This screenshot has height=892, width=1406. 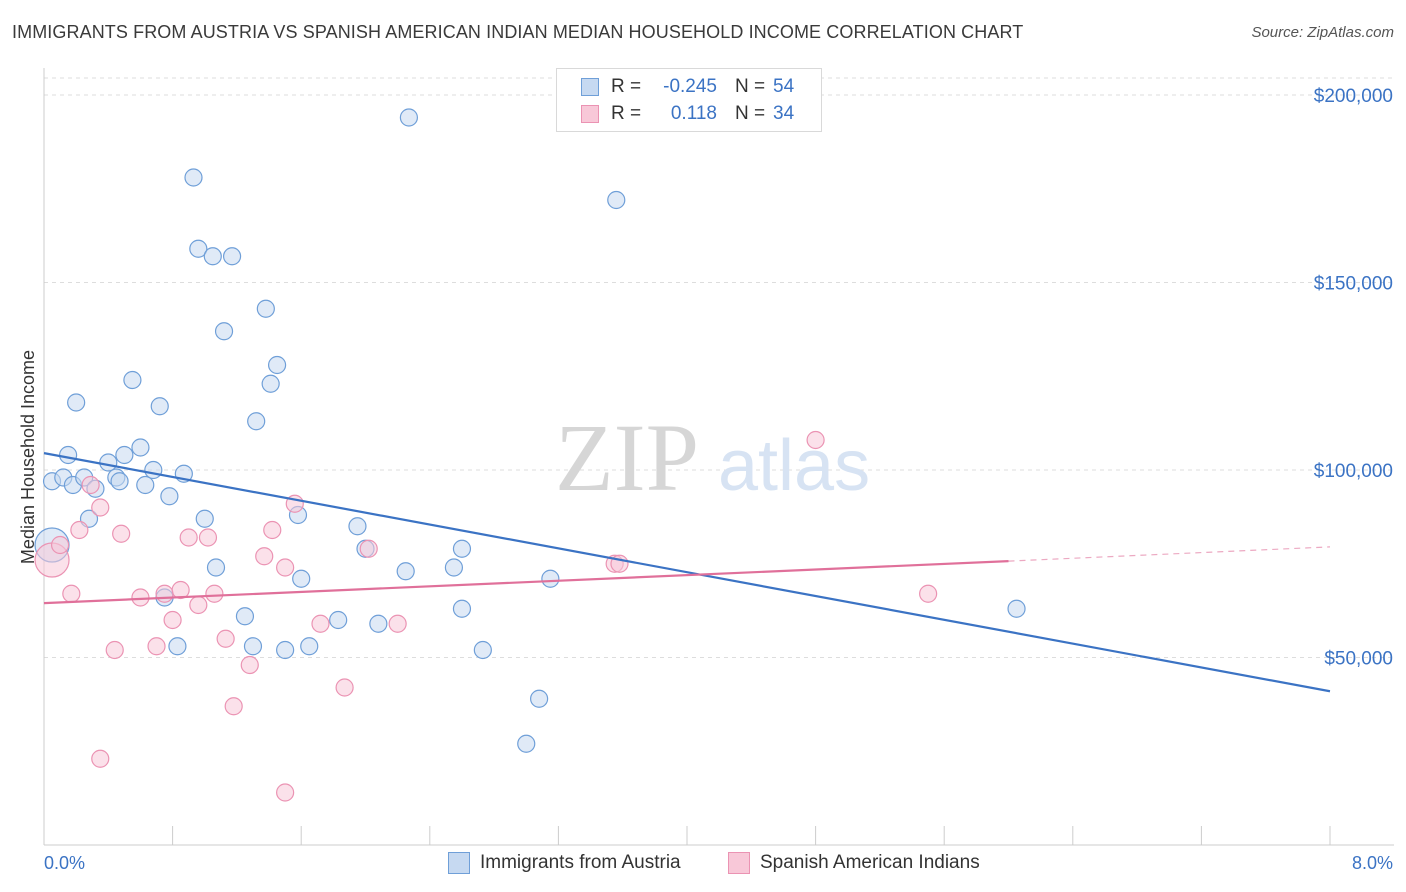 I want to click on y-tick-label: $50,000, so click(x=1358, y=659).